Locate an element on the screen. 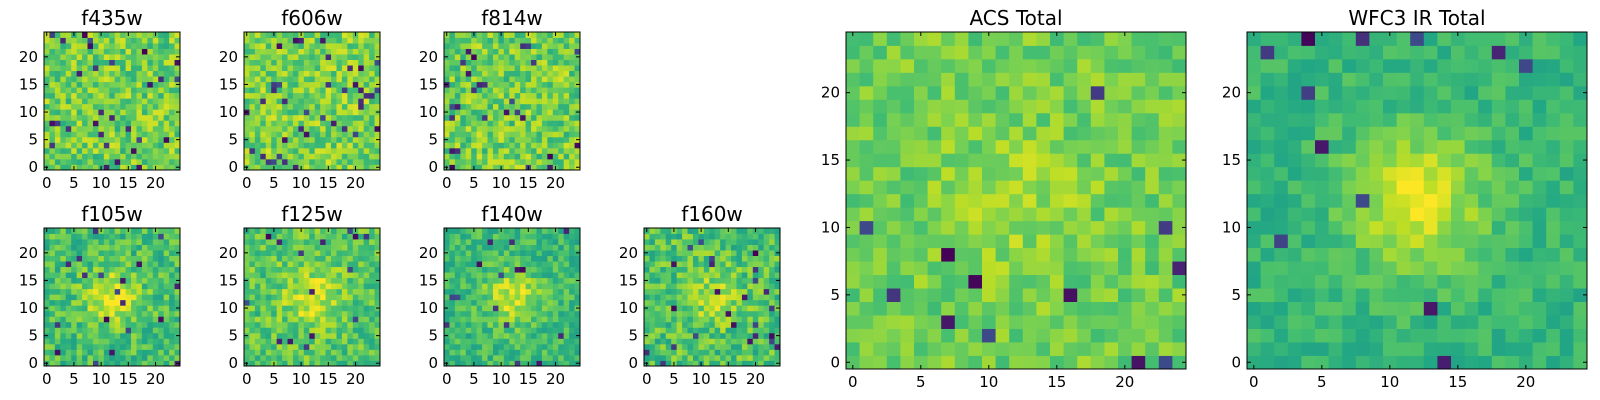 The image size is (1600, 400). x-tick-label: 15 is located at coordinates (528, 379).